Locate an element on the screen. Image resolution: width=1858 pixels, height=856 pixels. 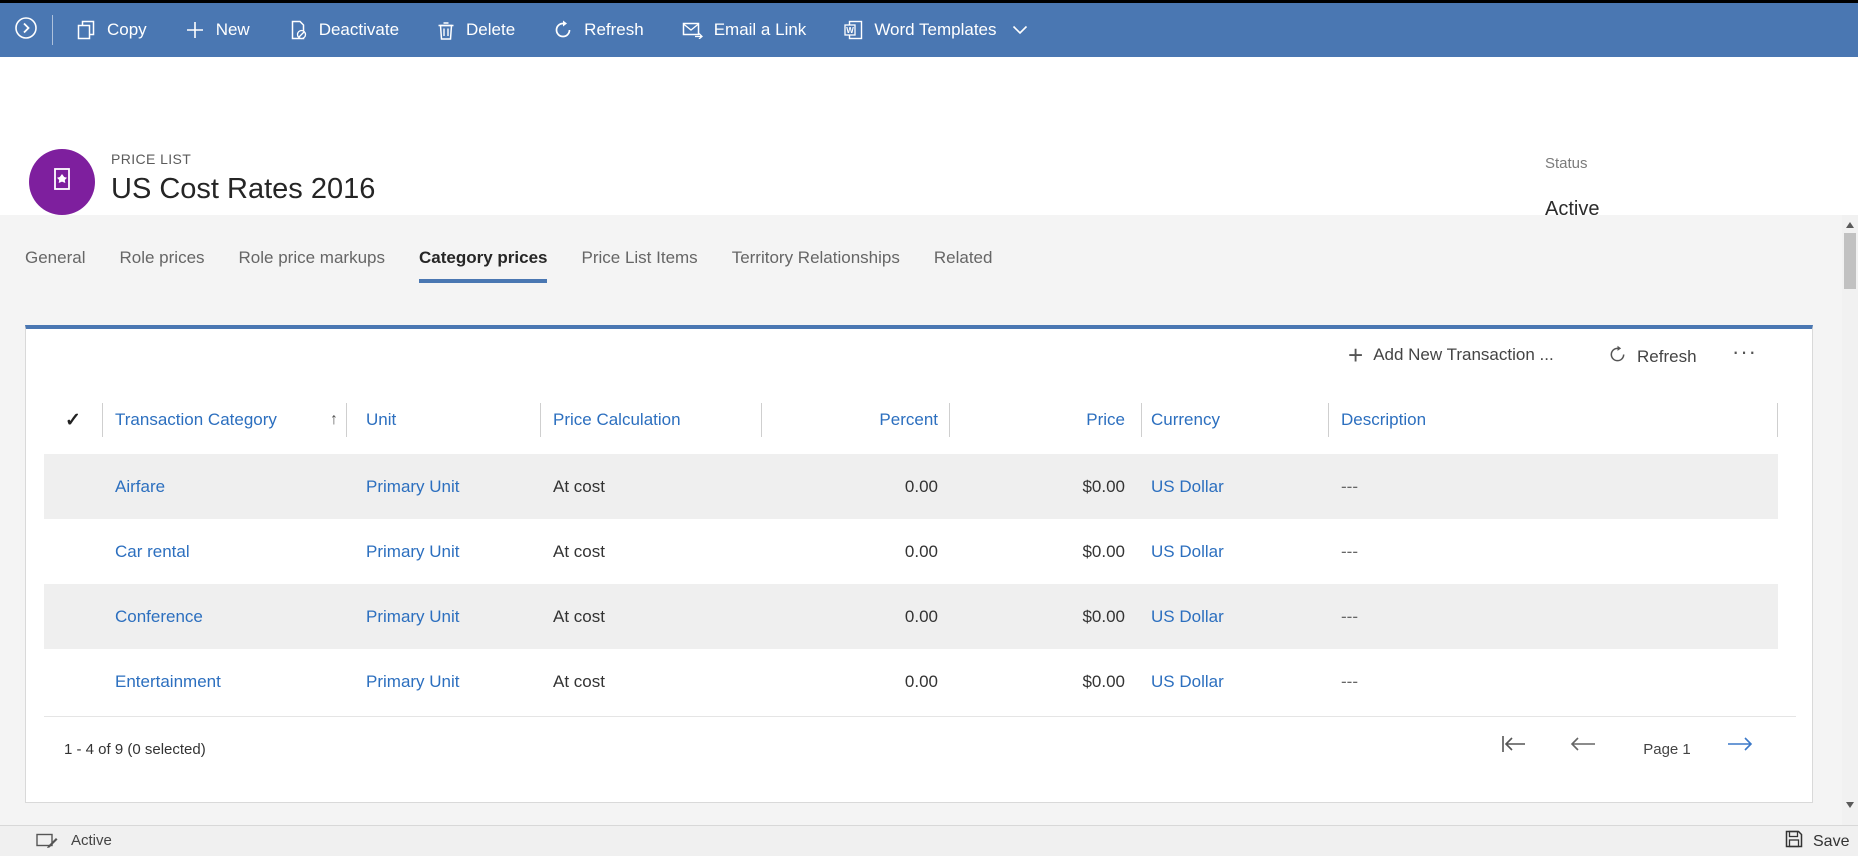
delete-button: Delete is located at coordinates (476, 30).